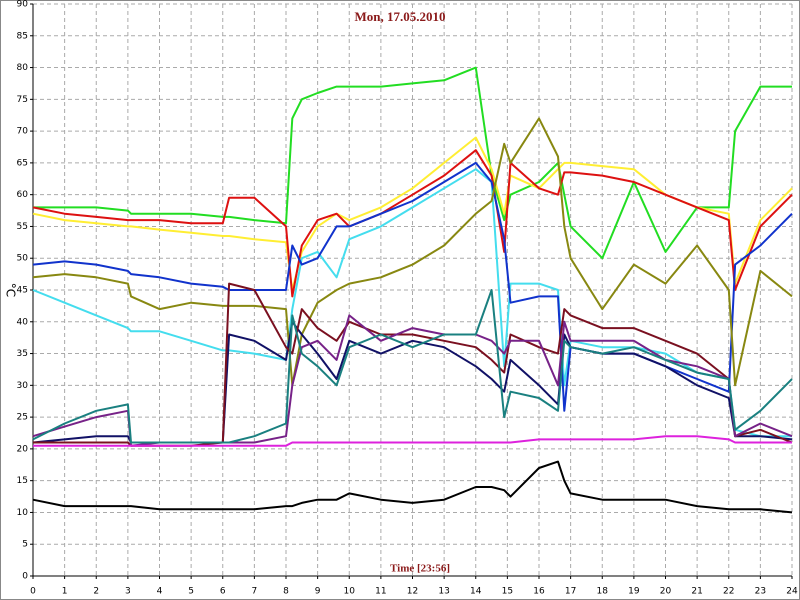 The width and height of the screenshot is (800, 600). Describe the element at coordinates (318, 592) in the screenshot. I see `x-tick-label: 9` at that location.